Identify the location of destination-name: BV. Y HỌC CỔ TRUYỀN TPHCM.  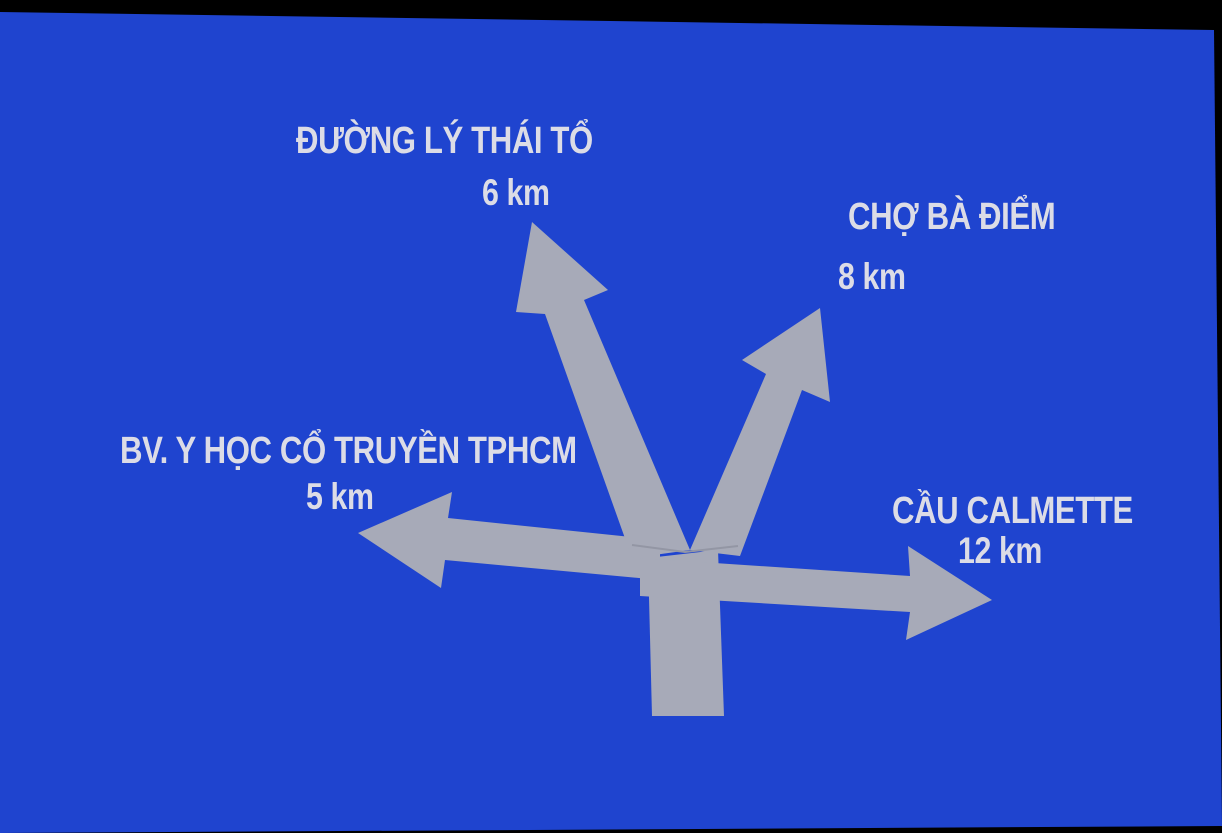
(348, 451).